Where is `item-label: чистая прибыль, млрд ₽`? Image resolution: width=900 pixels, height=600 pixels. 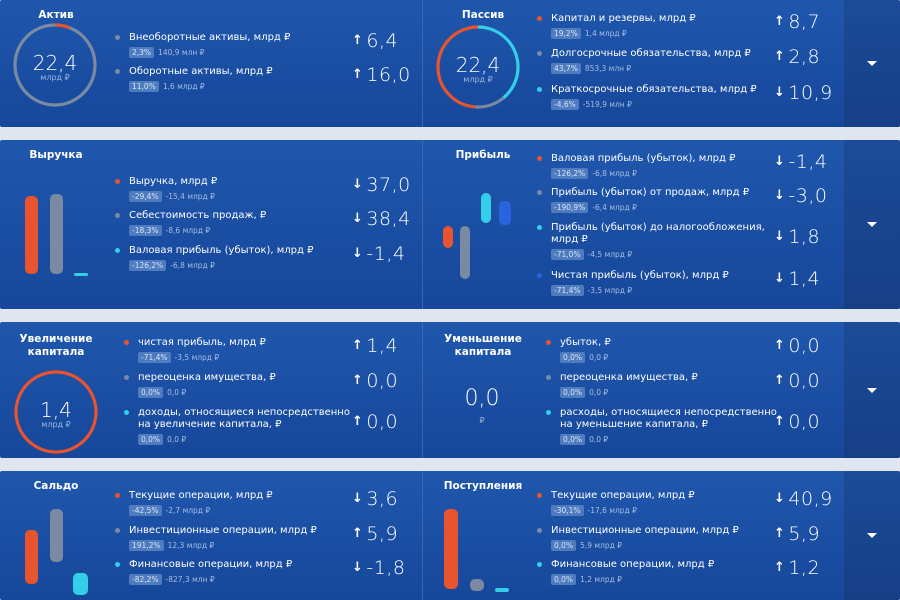
item-label: чистая прибыль, млрд ₽ is located at coordinates (202, 343).